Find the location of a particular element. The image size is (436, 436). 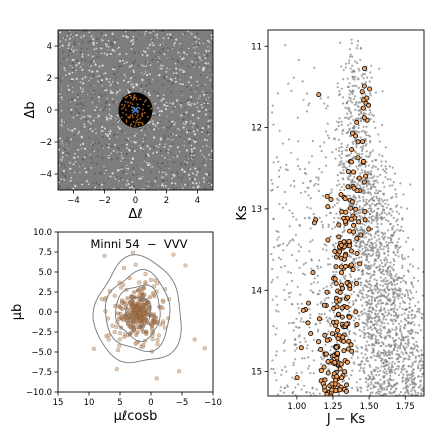

pm-y-tick-label: 0.0 is located at coordinates (45, 313).